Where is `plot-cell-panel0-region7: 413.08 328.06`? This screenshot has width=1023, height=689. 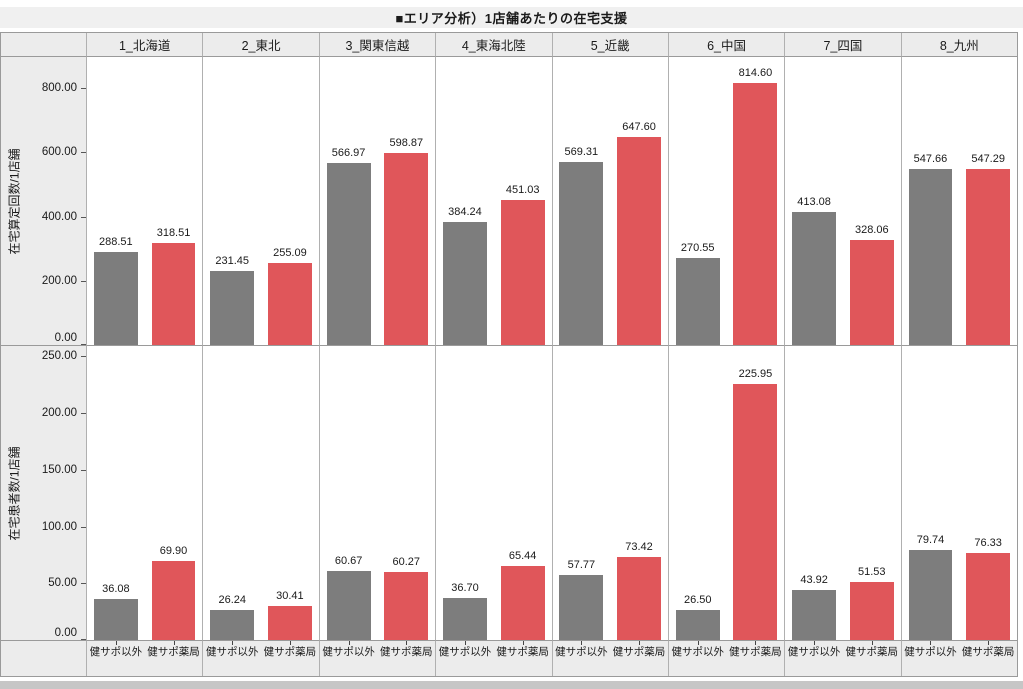
plot-cell-panel0-region7: 413.08 328.06 is located at coordinates (842, 200).